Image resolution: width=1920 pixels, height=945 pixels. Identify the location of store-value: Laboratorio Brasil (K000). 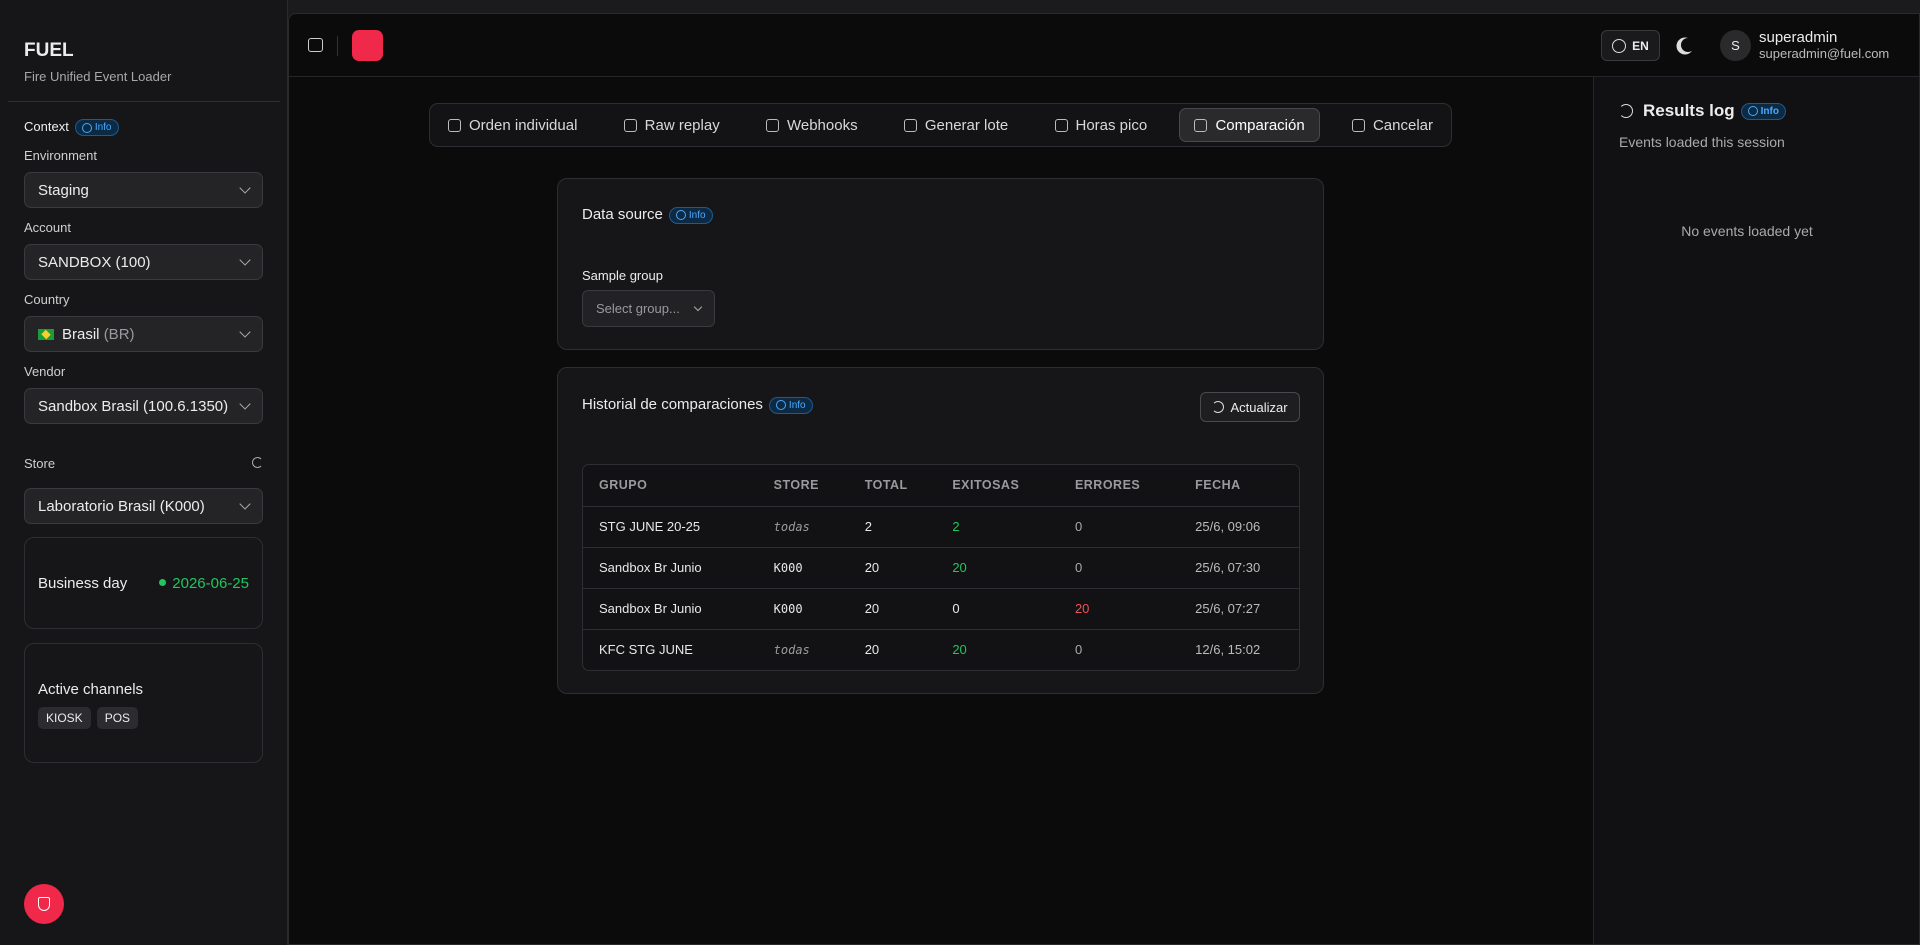
(121, 506).